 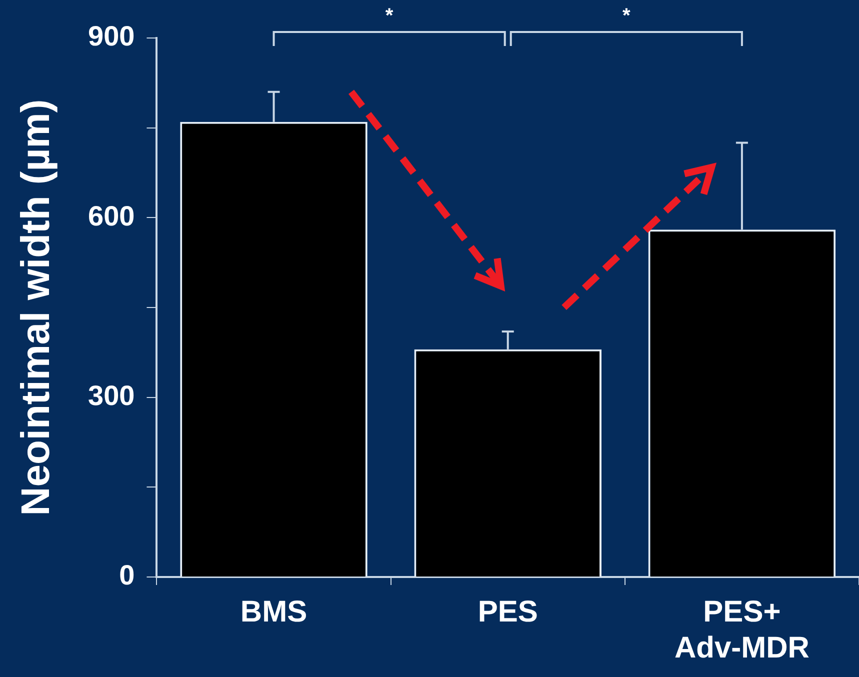 What do you see at coordinates (111, 36) in the screenshot?
I see `y-tick-label: 900` at bounding box center [111, 36].